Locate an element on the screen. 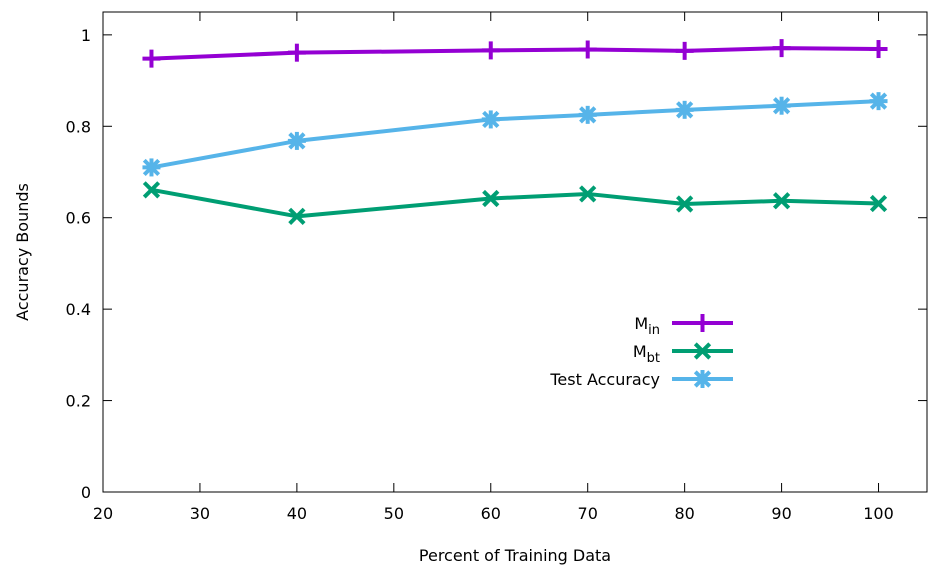 The height and width of the screenshot is (571, 950). x-axis-title: Percent of Training Data is located at coordinates (515, 555).